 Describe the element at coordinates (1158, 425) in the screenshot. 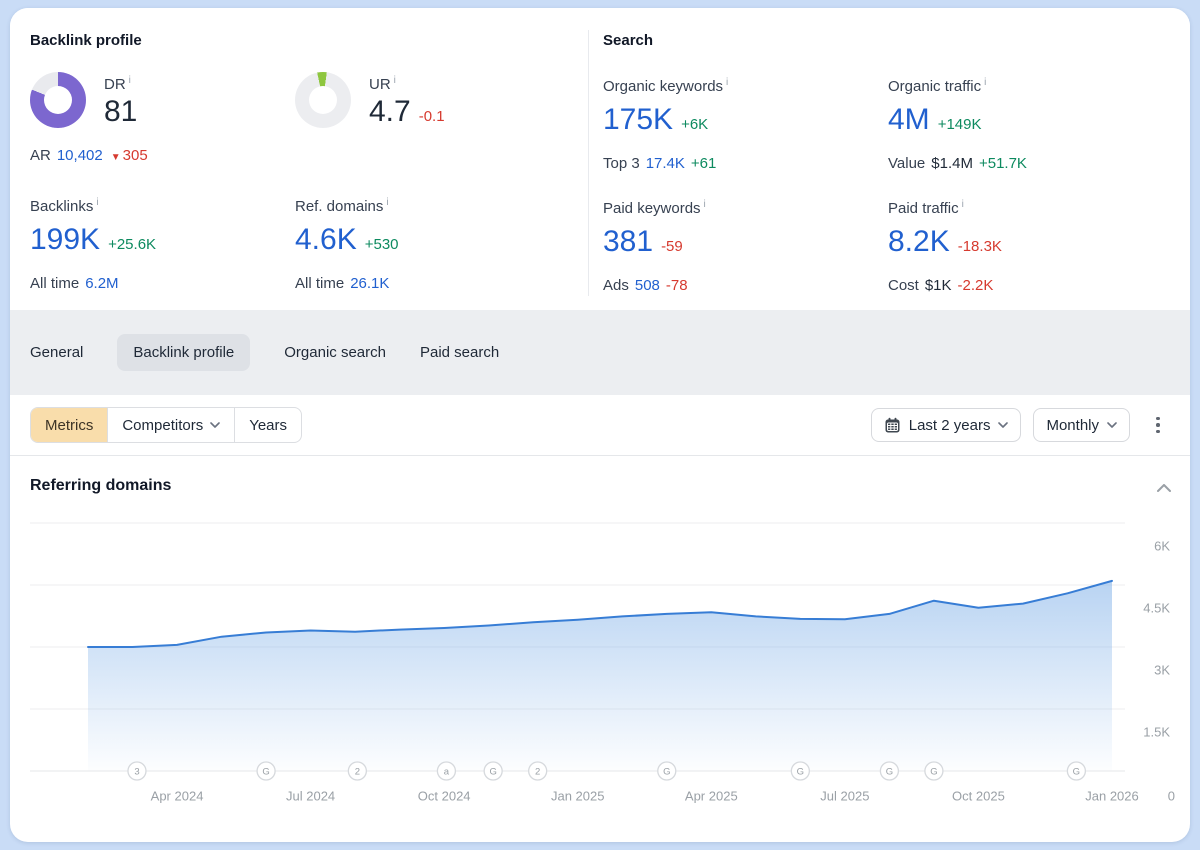

I see `more-options-button` at that location.